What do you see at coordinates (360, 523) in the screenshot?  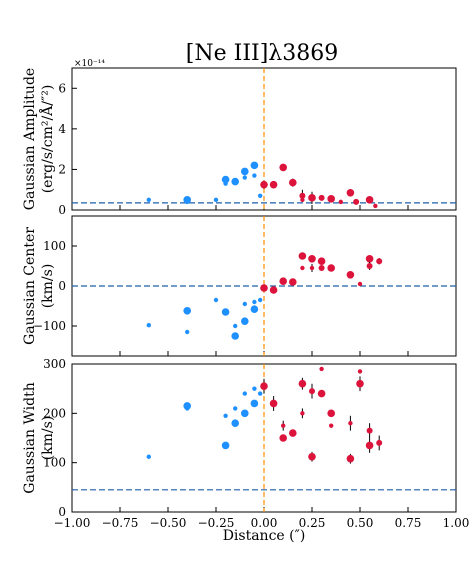 I see `x-tick-label: 0.50` at bounding box center [360, 523].